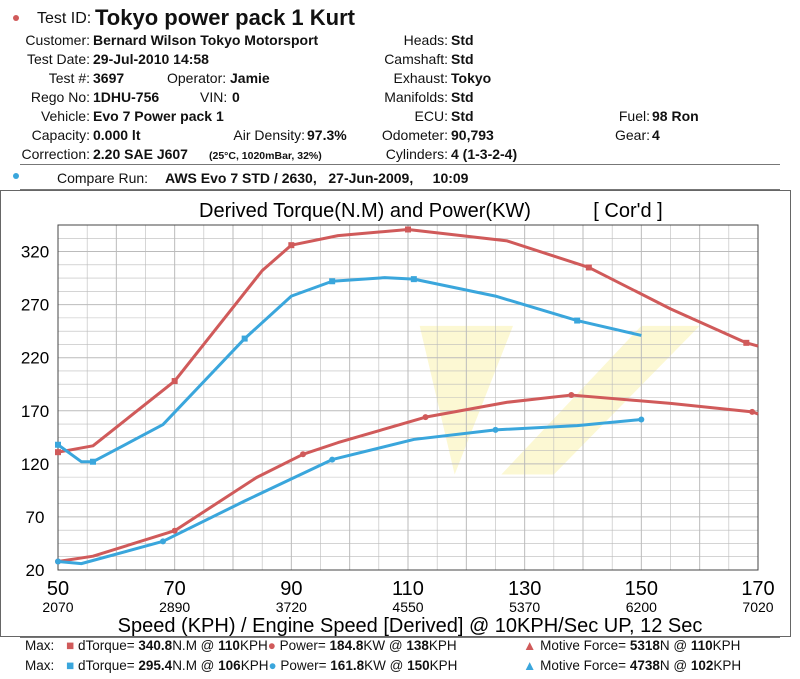  Describe the element at coordinates (229, 645) in the screenshot. I see `dtorque-at: 110` at that location.